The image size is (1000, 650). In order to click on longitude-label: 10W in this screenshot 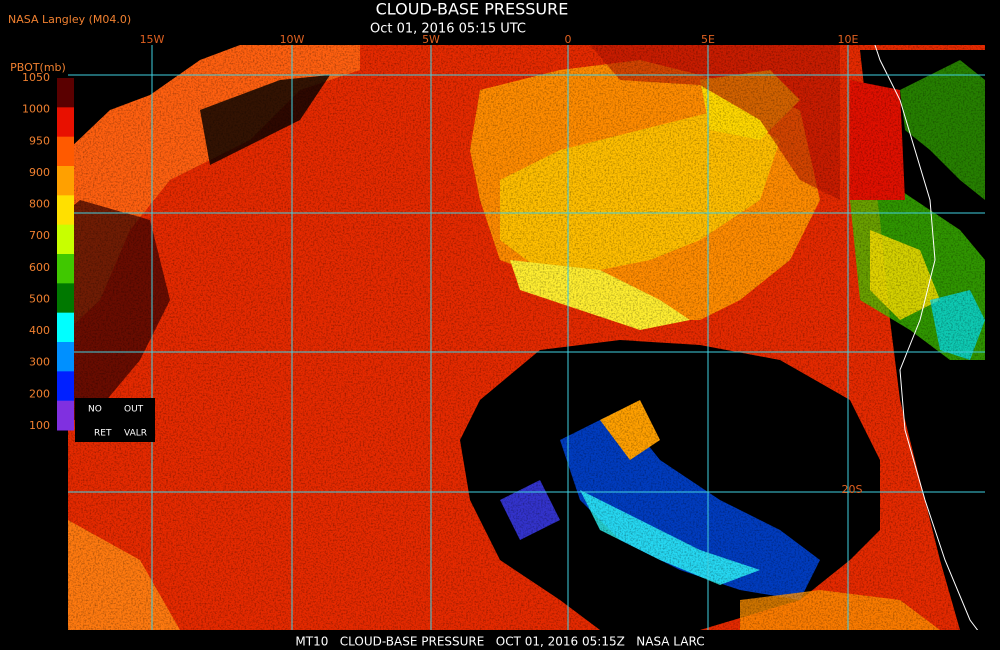, I will do `click(292, 39)`.